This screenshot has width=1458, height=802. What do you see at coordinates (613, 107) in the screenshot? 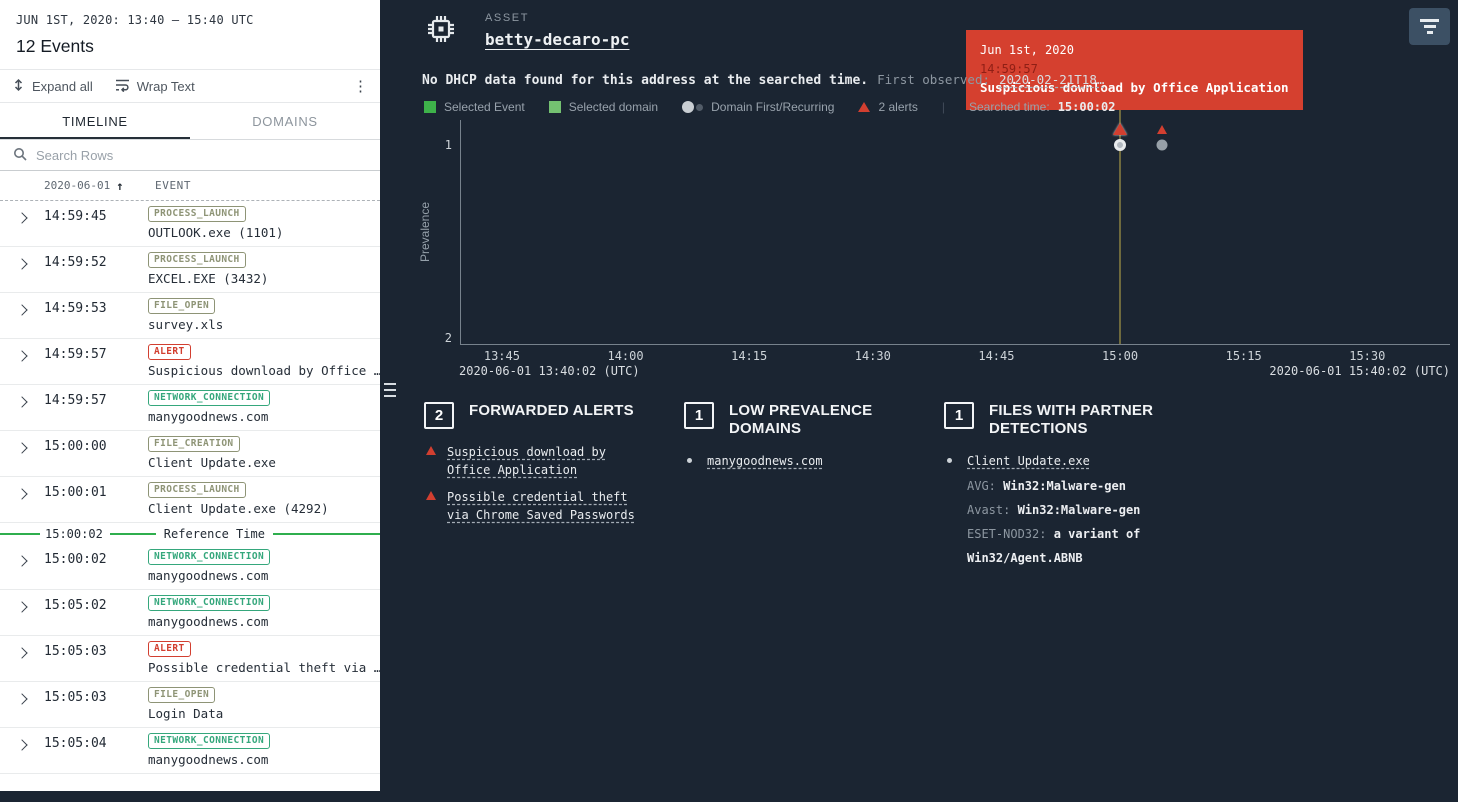
I see `legend-label: Selected domain` at bounding box center [613, 107].